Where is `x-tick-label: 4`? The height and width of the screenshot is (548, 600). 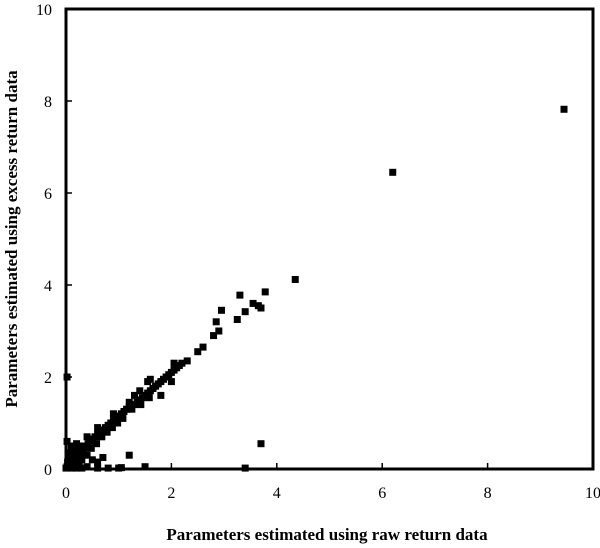 x-tick-label: 4 is located at coordinates (277, 493).